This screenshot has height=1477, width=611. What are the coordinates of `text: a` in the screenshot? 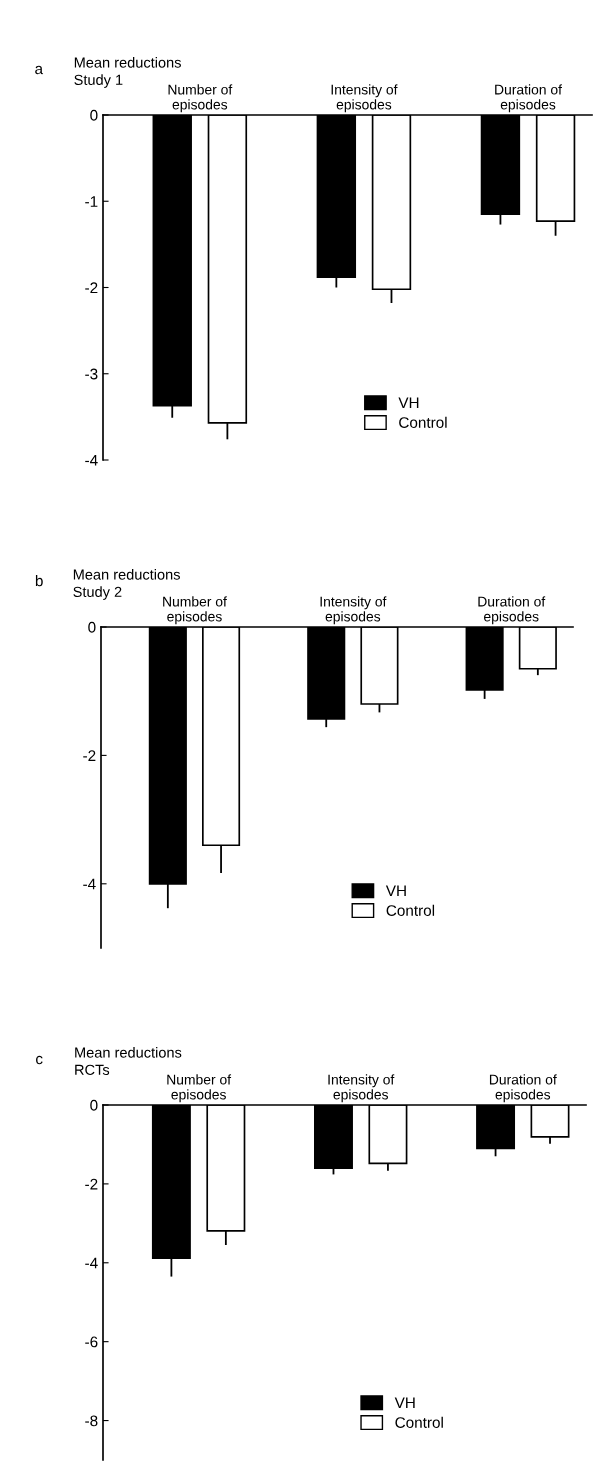 It's located at (39, 70).